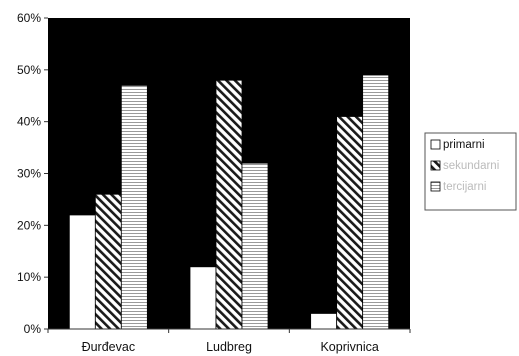 The image size is (519, 356). What do you see at coordinates (29, 18) in the screenshot?
I see `y-tick-label: 60%` at bounding box center [29, 18].